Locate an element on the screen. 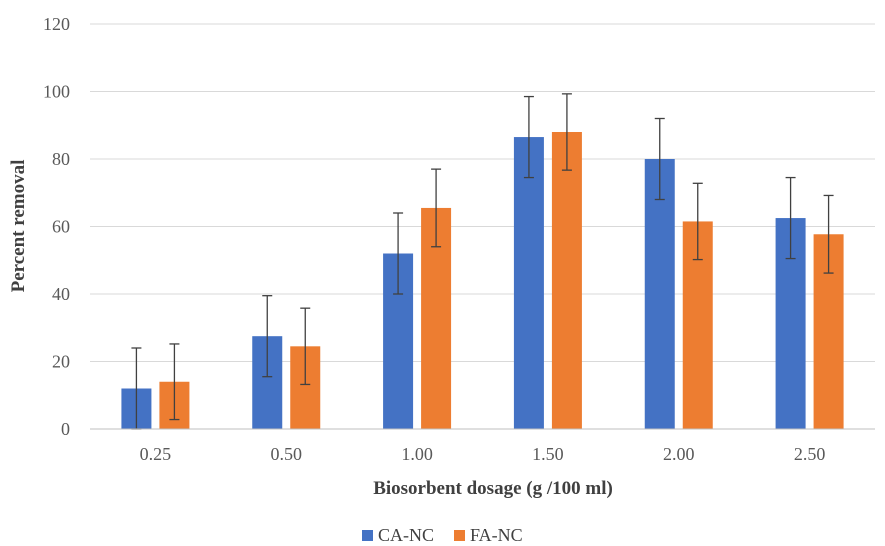  y-tick-label: 0 is located at coordinates (65, 429).